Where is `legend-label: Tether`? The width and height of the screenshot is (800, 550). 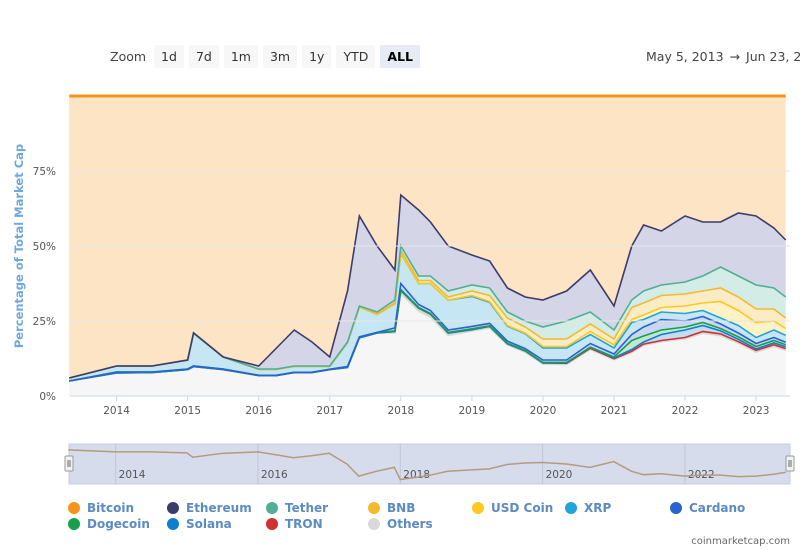 legend-label: Tether is located at coordinates (307, 507).